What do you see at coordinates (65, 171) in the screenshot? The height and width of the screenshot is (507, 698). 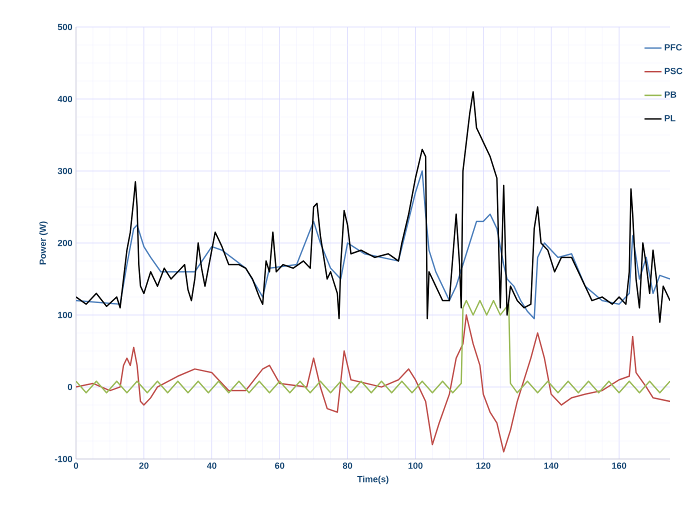 I see `y-tick-label: 300` at bounding box center [65, 171].